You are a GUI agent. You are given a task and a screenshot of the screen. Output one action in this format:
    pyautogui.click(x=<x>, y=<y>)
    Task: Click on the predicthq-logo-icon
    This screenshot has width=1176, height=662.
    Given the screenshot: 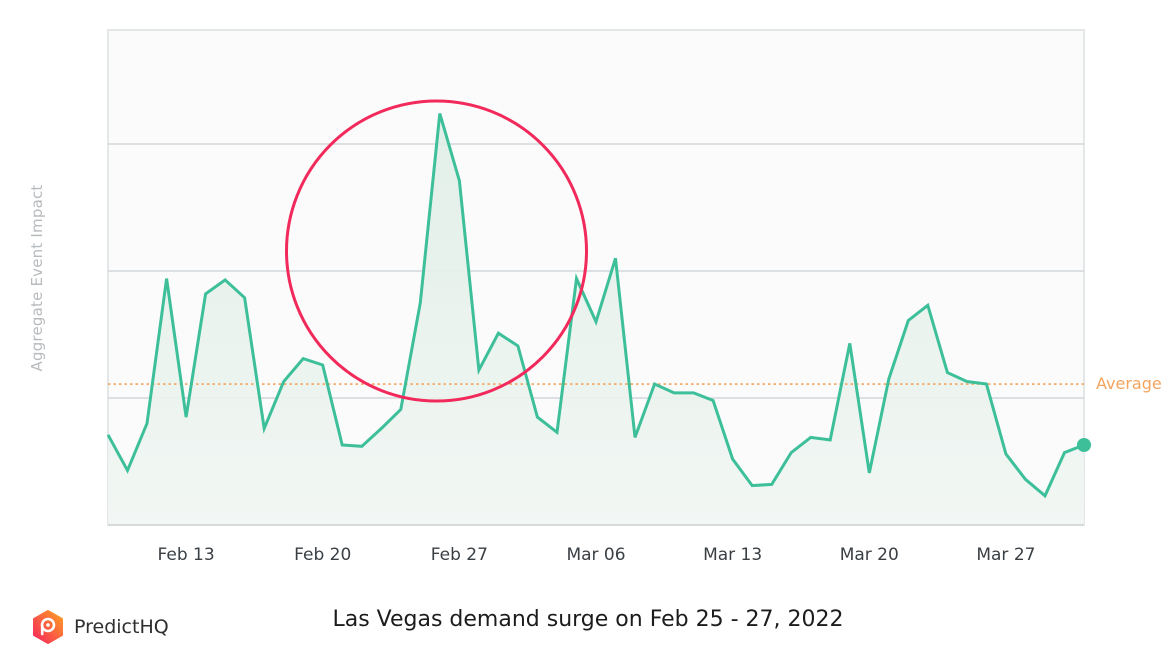 What is the action you would take?
    pyautogui.click(x=48, y=627)
    